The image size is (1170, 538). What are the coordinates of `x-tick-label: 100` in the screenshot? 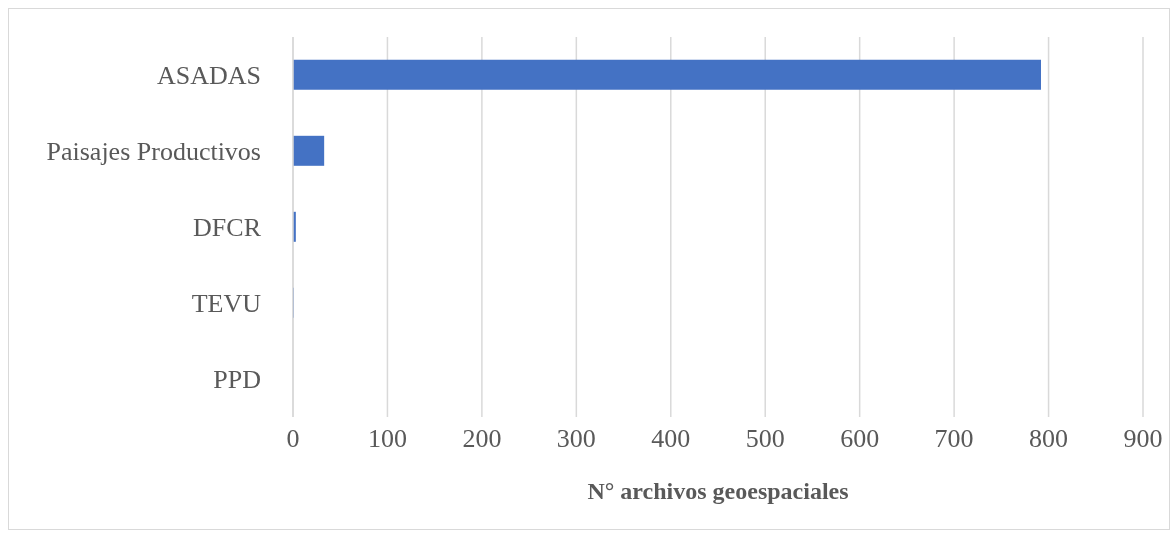 It's located at (387, 439).